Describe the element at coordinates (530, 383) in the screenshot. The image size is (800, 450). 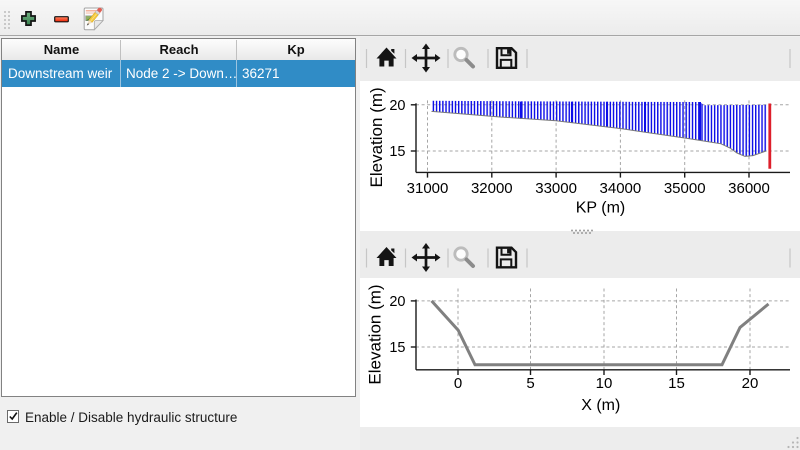
I see `svg-text: 5` at that location.